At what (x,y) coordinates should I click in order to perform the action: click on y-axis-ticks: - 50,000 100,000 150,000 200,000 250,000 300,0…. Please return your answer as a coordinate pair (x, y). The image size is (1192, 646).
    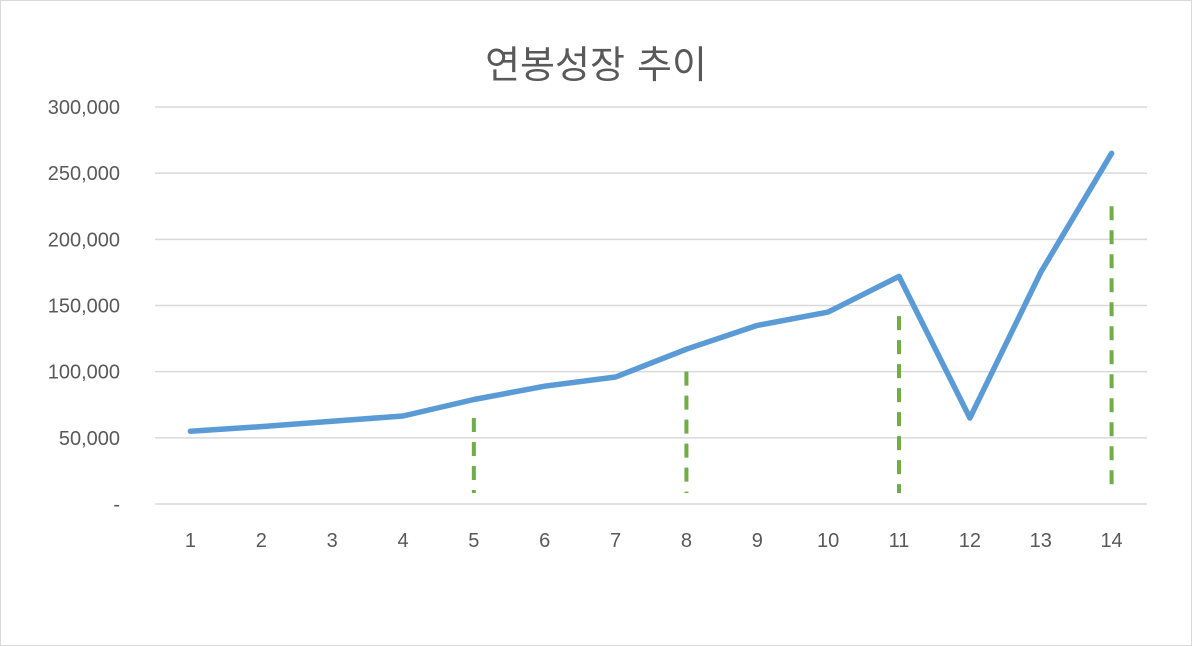
    Looking at the image, I should click on (84, 306).